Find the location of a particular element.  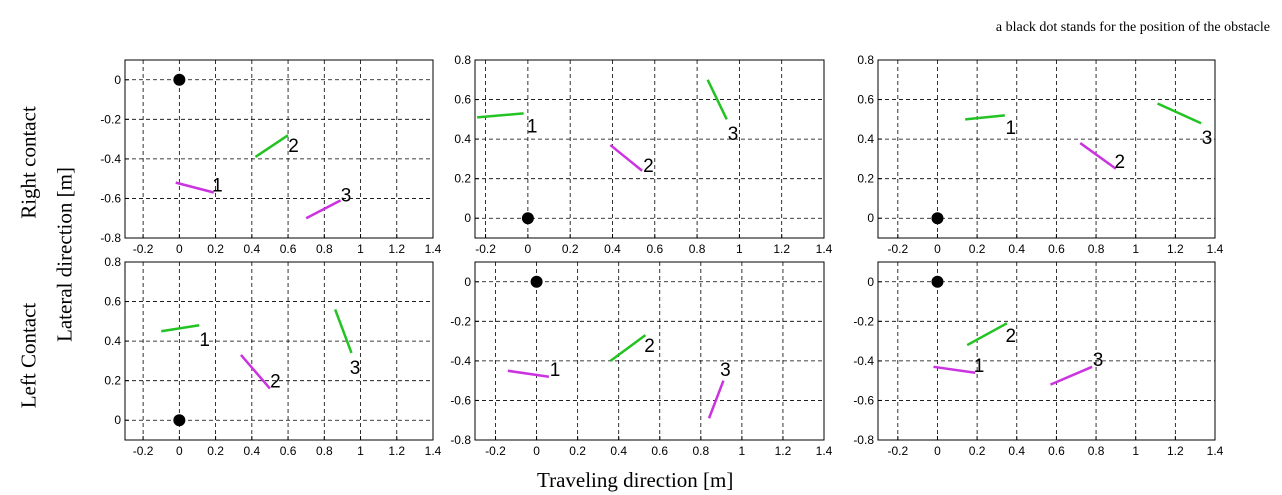

subplot-3: -0.2 0 0.2 0.4 0.6 0.8 1 1.2 1.4 0 0.2 0.4 0.6 0.8 1 2 3 is located at coordinates (1040, 154).